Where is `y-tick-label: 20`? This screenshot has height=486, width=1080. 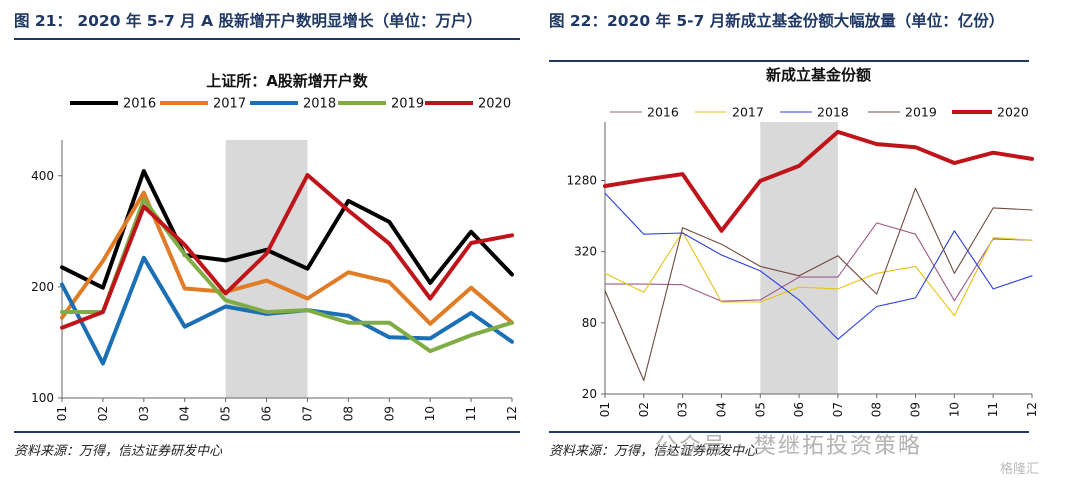
y-tick-label: 20 is located at coordinates (589, 394).